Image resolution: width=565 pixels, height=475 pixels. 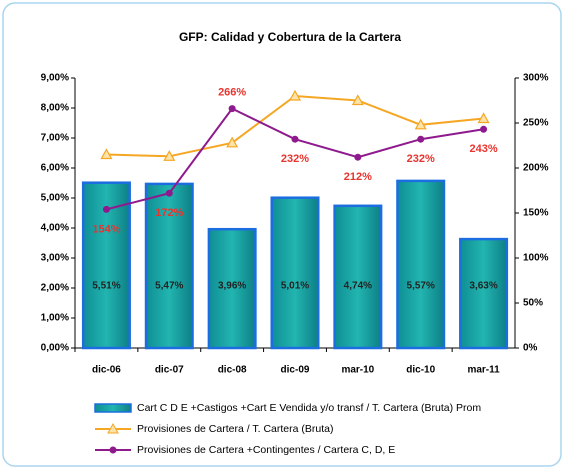 What do you see at coordinates (55, 168) in the screenshot?
I see `y-tick-label: 6,00%` at bounding box center [55, 168].